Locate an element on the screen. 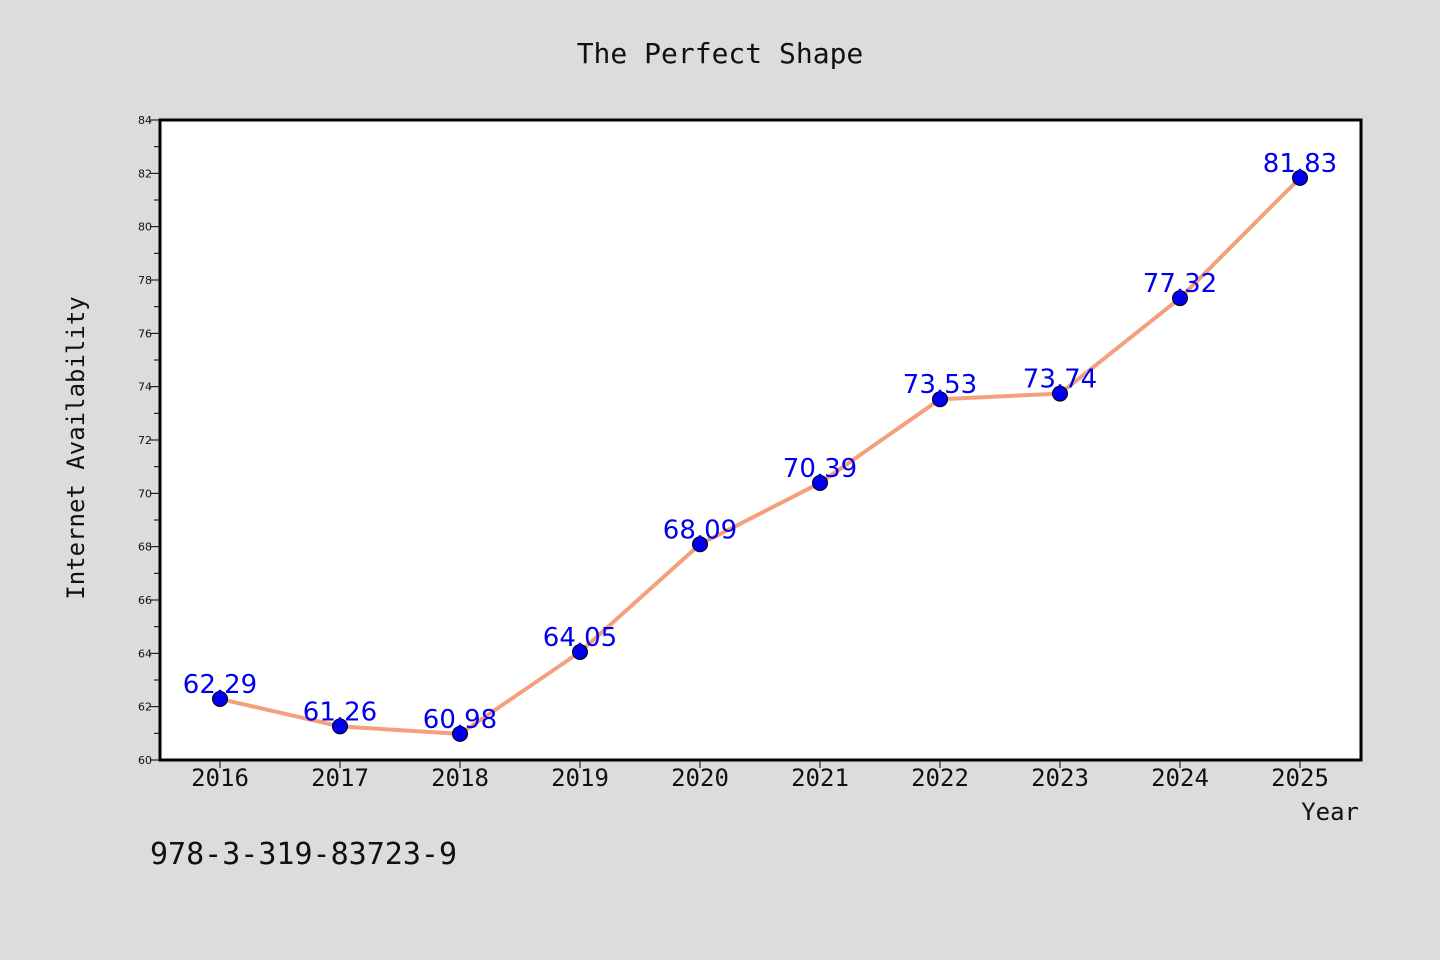 The height and width of the screenshot is (960, 1440). y-tick-label: 82 is located at coordinates (145, 173).